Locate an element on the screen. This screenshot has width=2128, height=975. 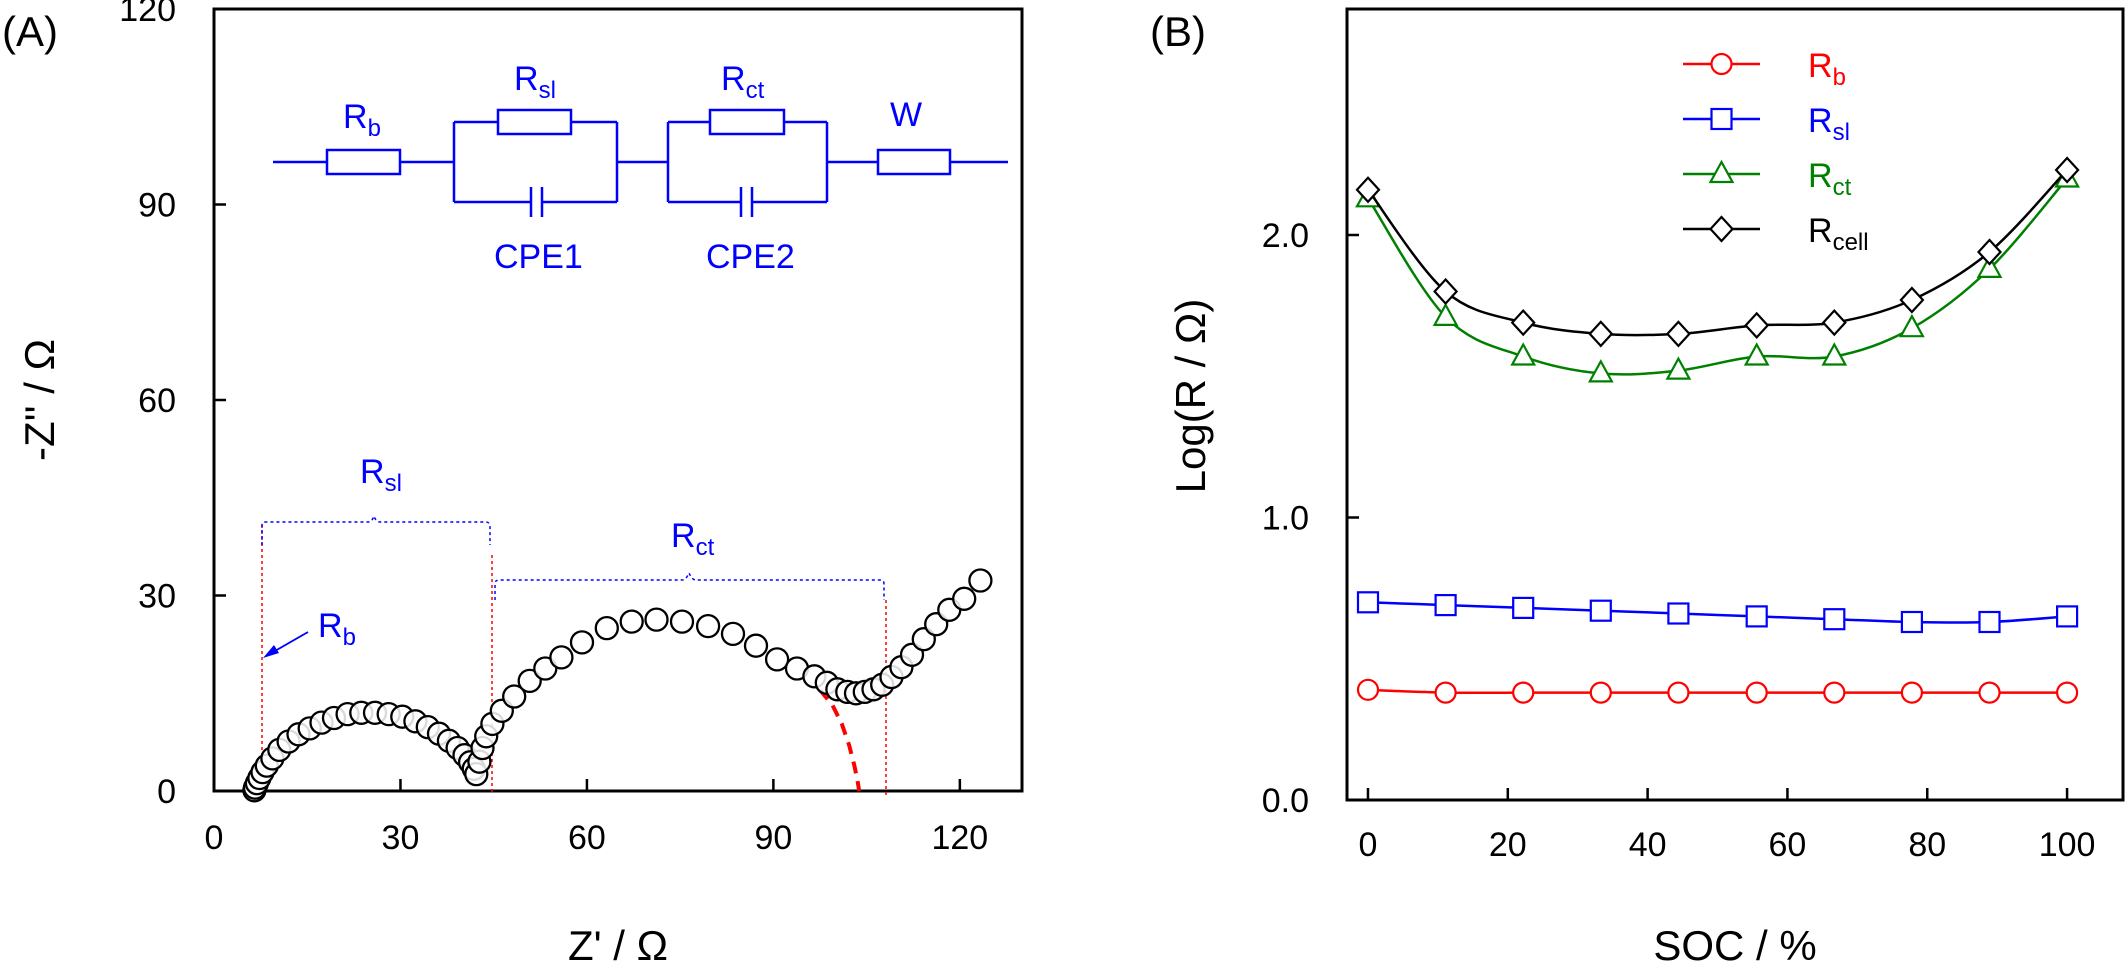
rsl-annotation: Rsl is located at coordinates (381, 475).